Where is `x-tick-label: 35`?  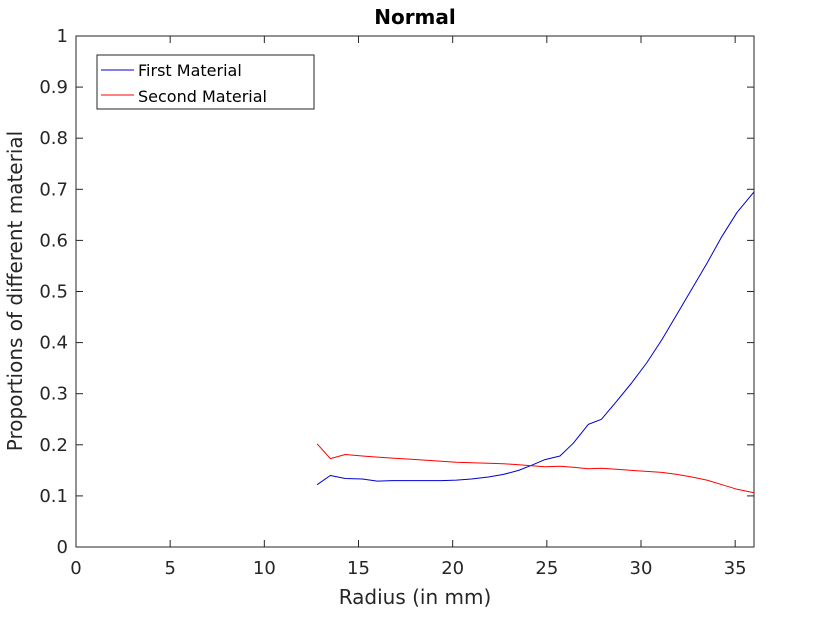 x-tick-label: 35 is located at coordinates (735, 568).